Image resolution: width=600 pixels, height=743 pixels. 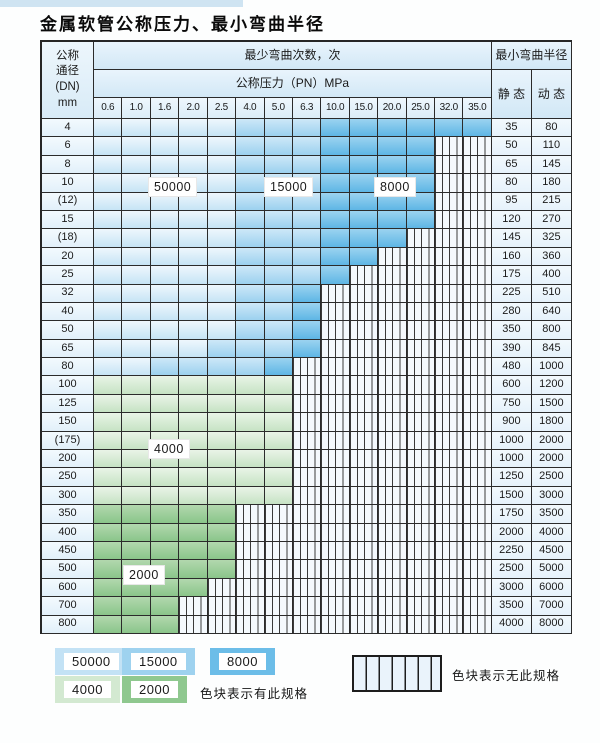 I want to click on dynamic-value: 6000, so click(x=551, y=588).